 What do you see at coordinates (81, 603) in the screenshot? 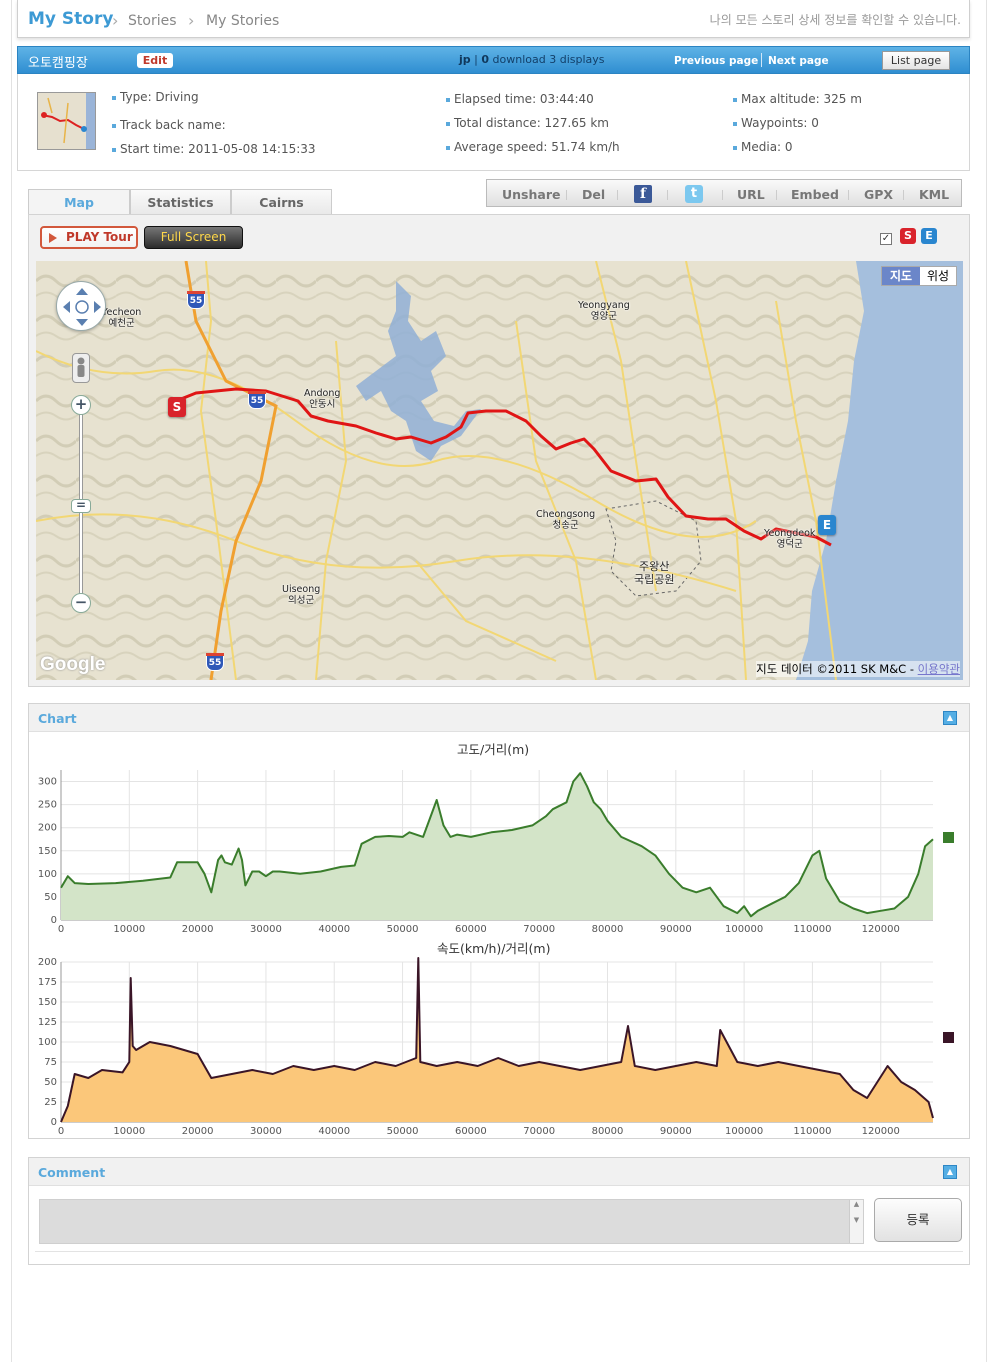
I see `zoom-out-button: −` at bounding box center [81, 603].